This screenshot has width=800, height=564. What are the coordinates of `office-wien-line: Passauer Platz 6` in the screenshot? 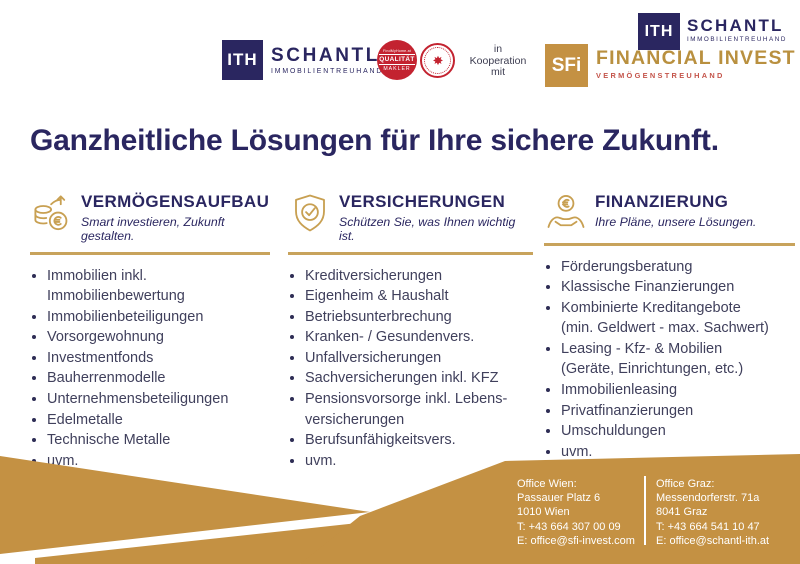 It's located at (559, 498).